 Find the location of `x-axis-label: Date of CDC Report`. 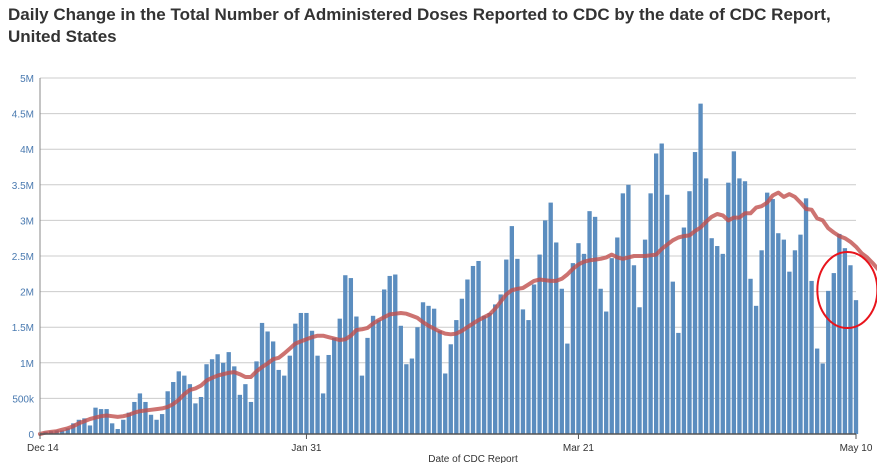

x-axis-label: Date of CDC Report is located at coordinates (473, 458).